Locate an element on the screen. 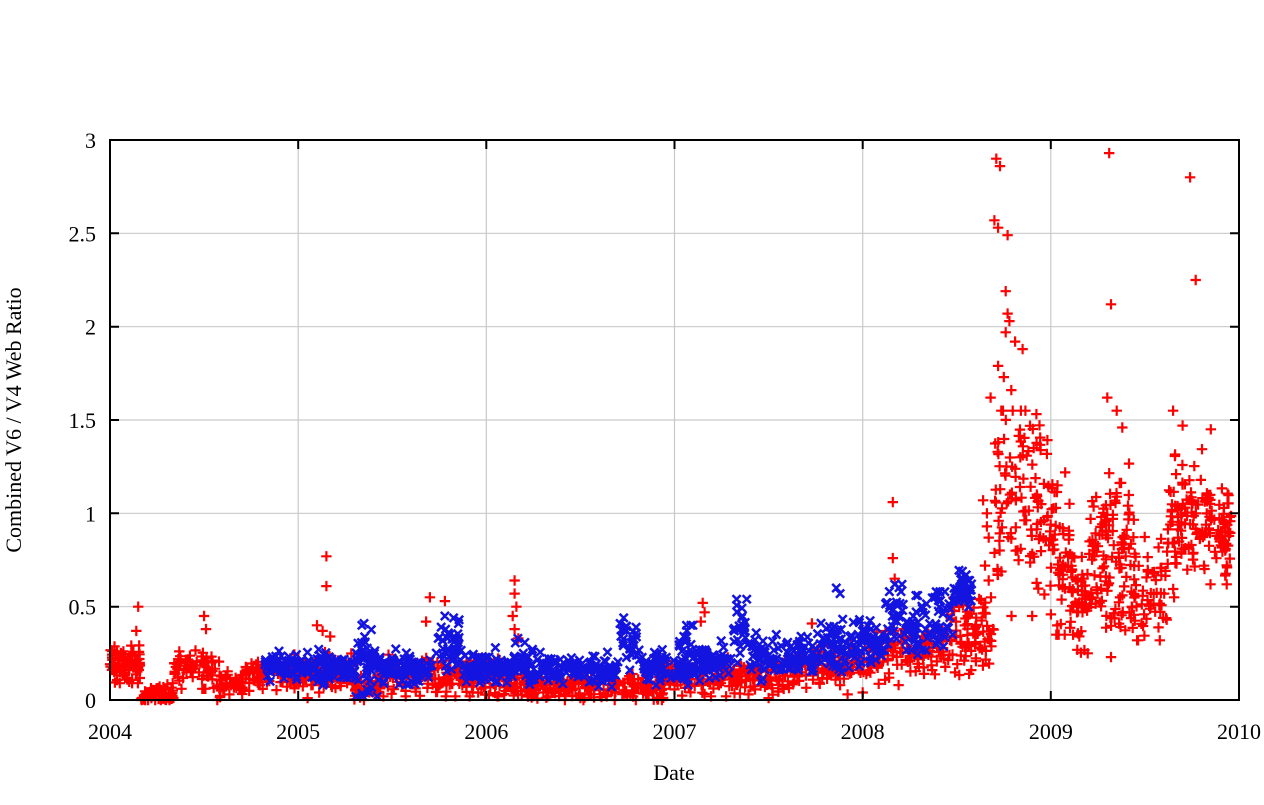 The height and width of the screenshot is (805, 1264). x-tick-label: 2005 is located at coordinates (298, 731).